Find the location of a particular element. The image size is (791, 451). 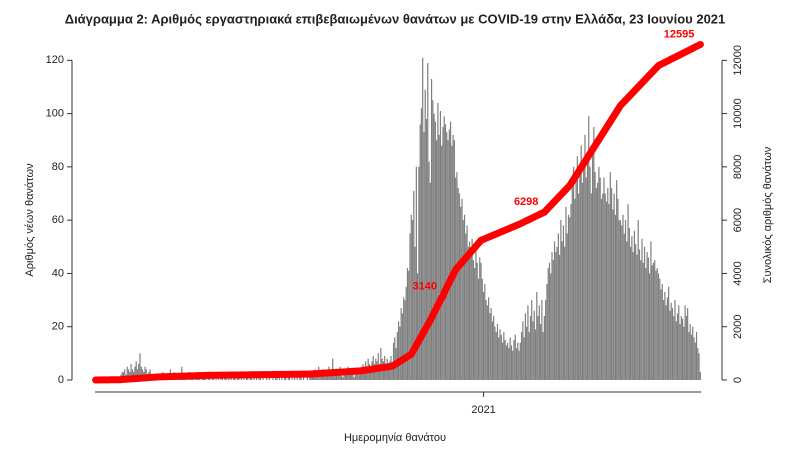

y-tick-label: 100 is located at coordinates (55, 114).